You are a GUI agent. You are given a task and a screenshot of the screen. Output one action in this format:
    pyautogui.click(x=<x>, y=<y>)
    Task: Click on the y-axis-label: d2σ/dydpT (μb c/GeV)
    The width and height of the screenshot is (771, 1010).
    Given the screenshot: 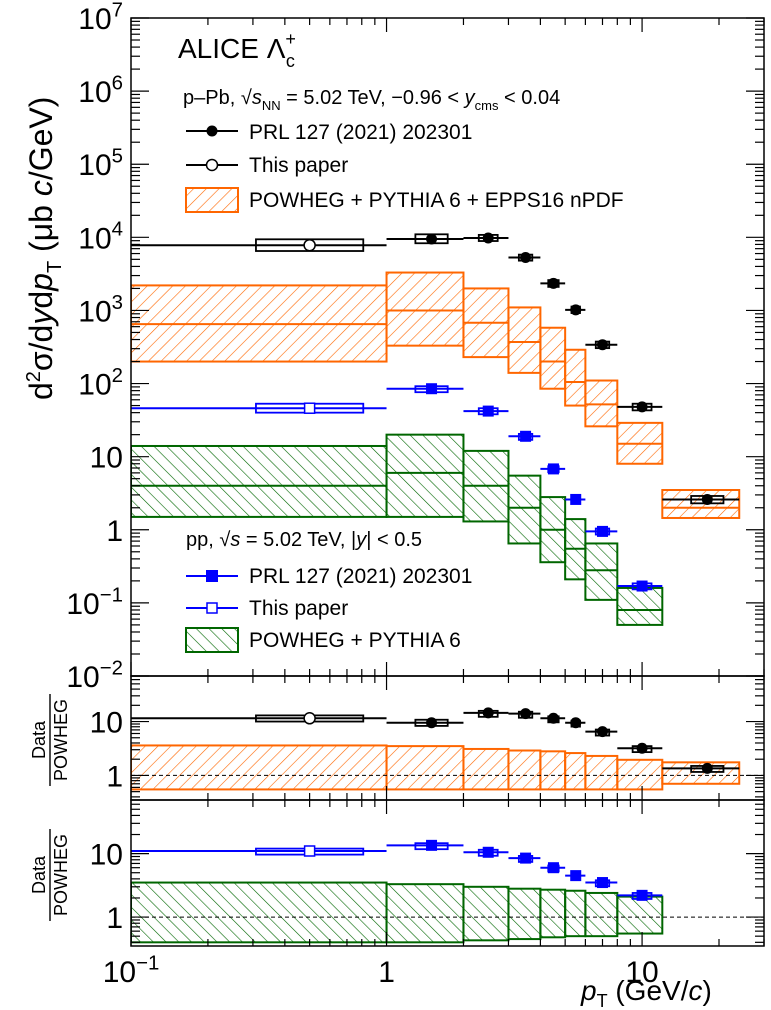 What is the action you would take?
    pyautogui.click(x=44, y=248)
    